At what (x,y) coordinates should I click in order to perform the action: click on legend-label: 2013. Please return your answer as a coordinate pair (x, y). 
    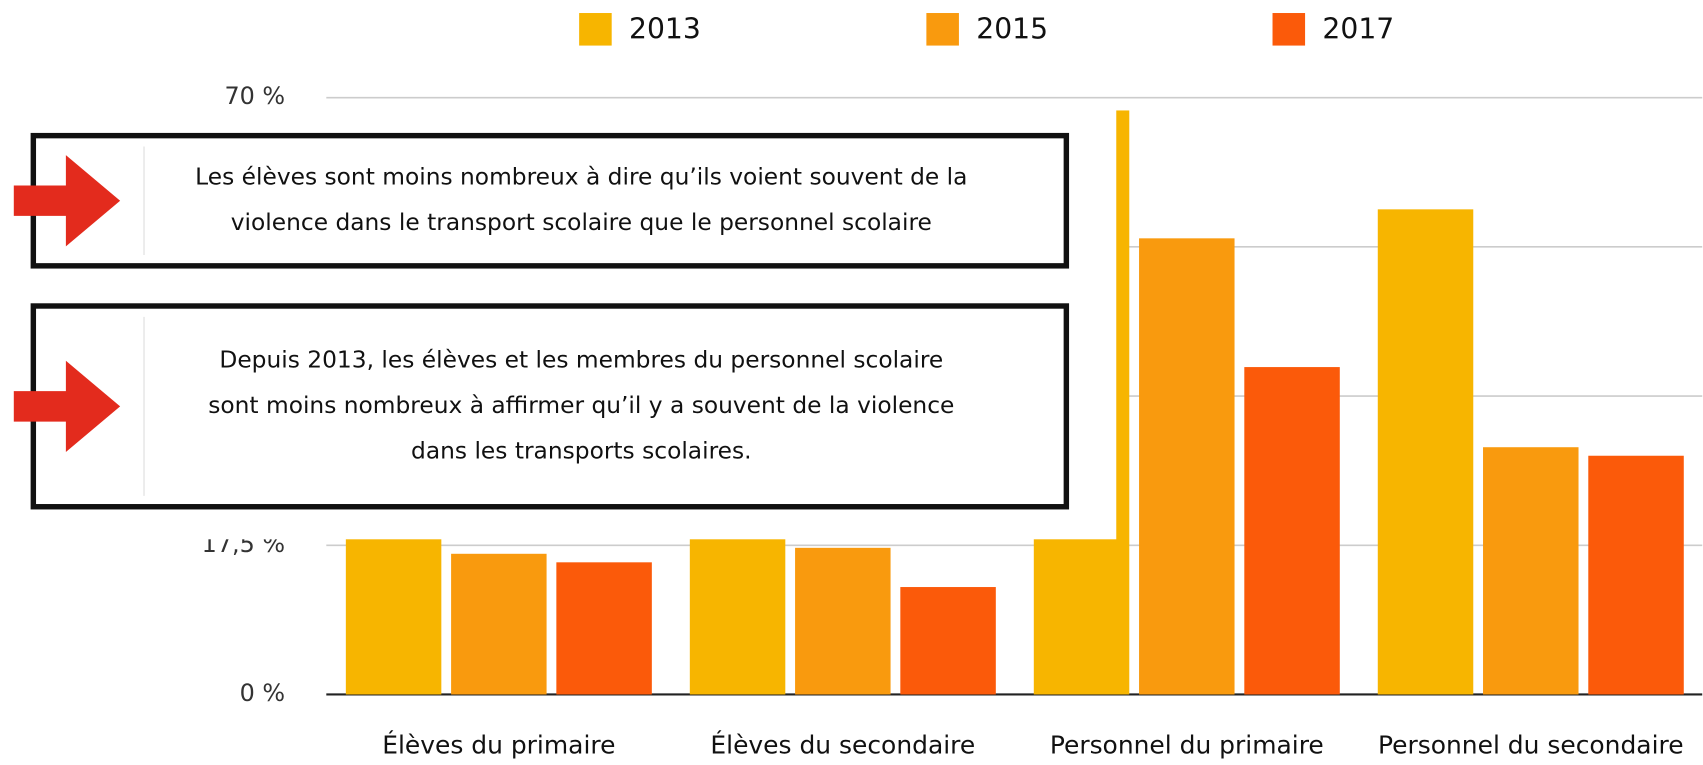
    Looking at the image, I should click on (665, 28).